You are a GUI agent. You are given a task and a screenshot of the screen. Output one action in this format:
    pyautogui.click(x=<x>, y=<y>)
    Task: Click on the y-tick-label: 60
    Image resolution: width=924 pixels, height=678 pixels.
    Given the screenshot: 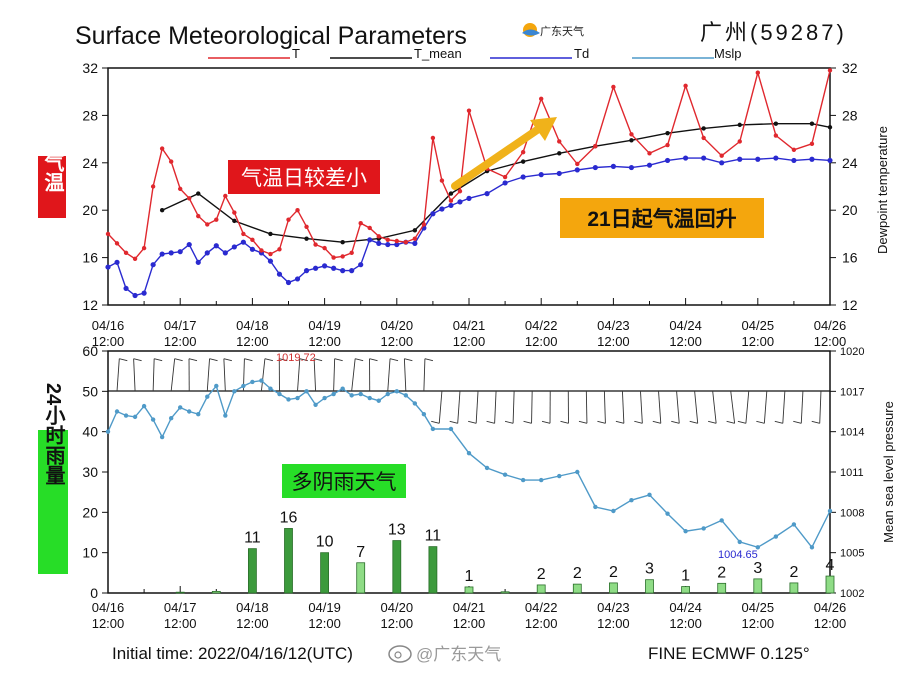 What is the action you would take?
    pyautogui.click(x=90, y=351)
    